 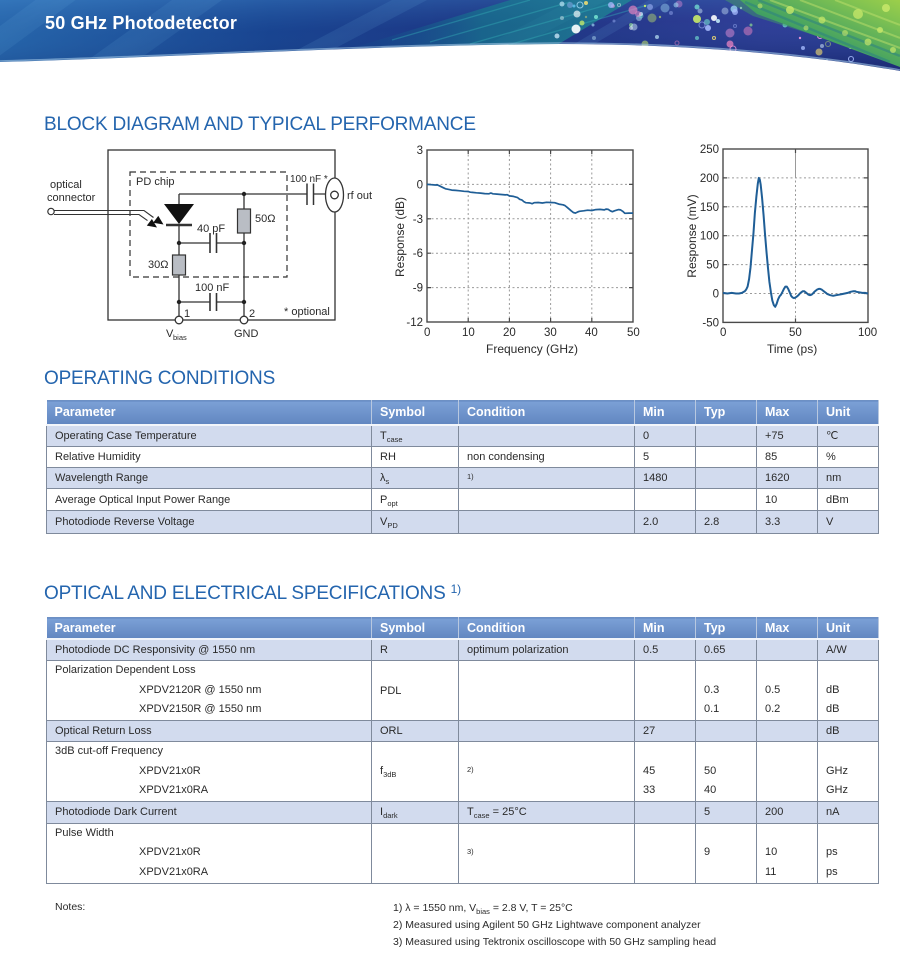 I want to click on svg-text: Time (ps), so click(x=792, y=349).